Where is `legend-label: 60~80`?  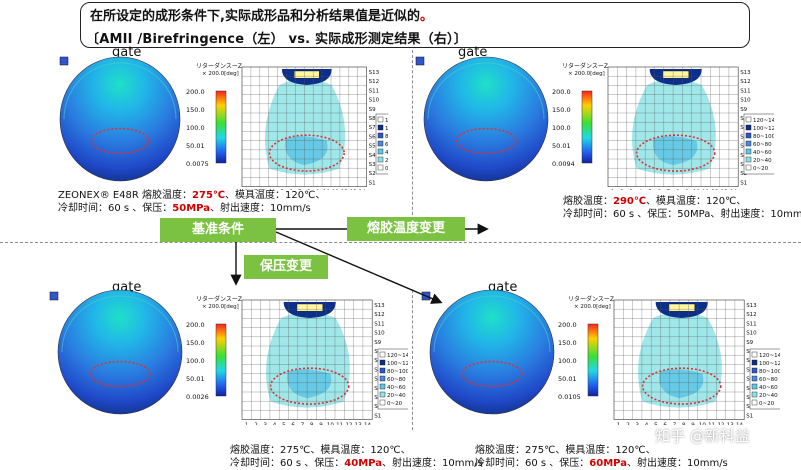 legend-label: 60~80 is located at coordinates (768, 380).